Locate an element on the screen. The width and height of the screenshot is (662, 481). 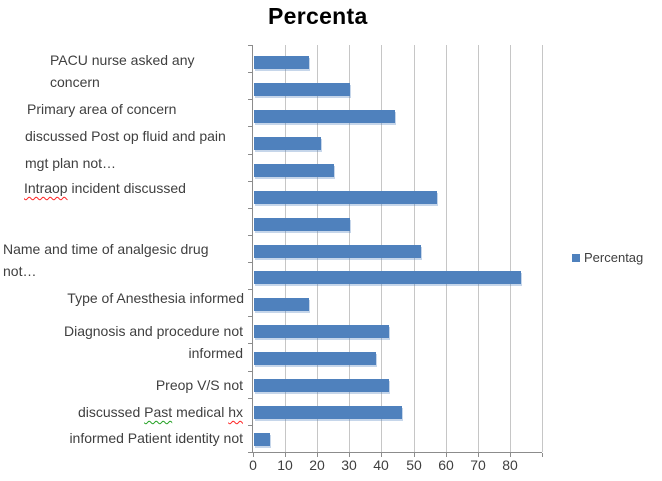
x-axis-tick-label: 80 is located at coordinates (510, 465).